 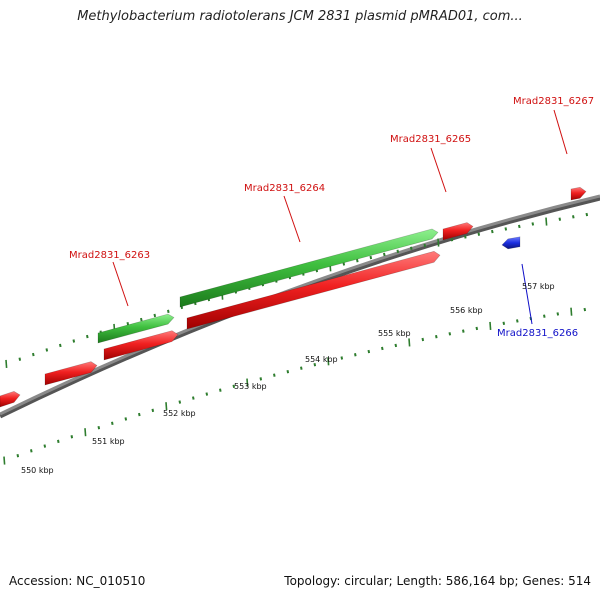 What do you see at coordinates (179, 413) in the screenshot?
I see `scale-tick-label: 552 kbp` at bounding box center [179, 413].